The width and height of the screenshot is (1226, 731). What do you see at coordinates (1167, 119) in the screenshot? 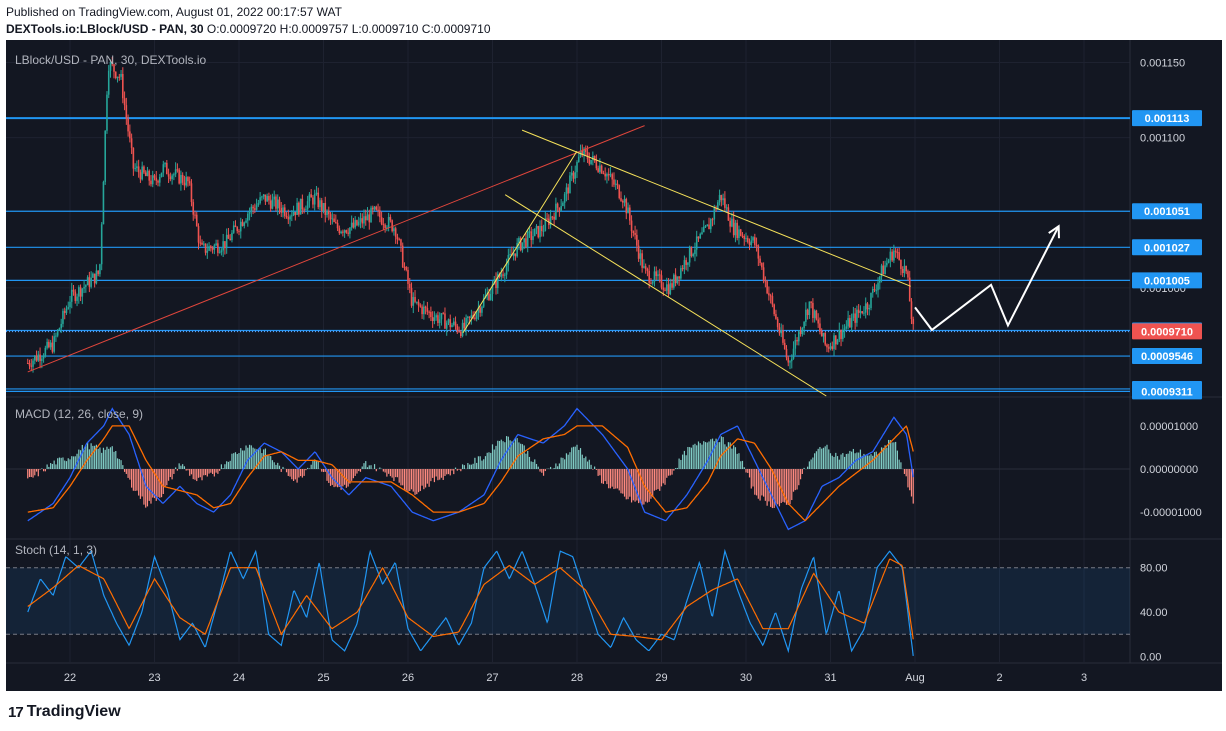
I see `level-tag-label: 0.001113` at bounding box center [1167, 119].